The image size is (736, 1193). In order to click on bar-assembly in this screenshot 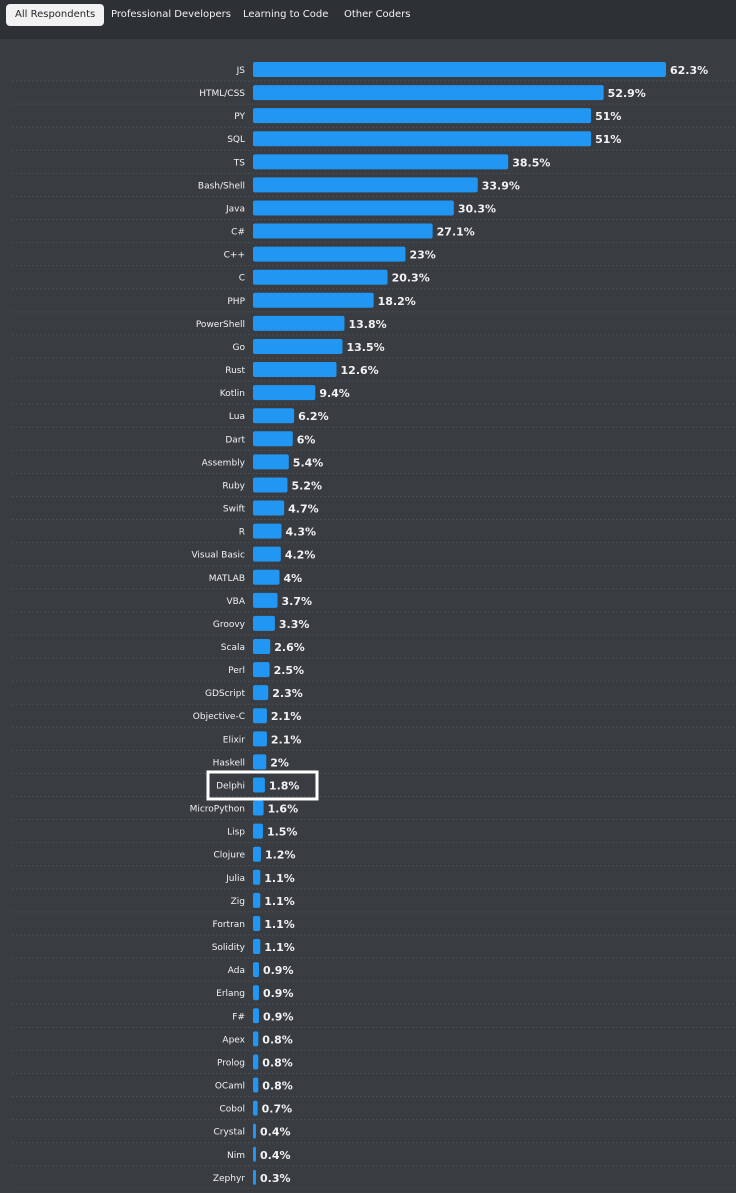, I will do `click(271, 462)`.